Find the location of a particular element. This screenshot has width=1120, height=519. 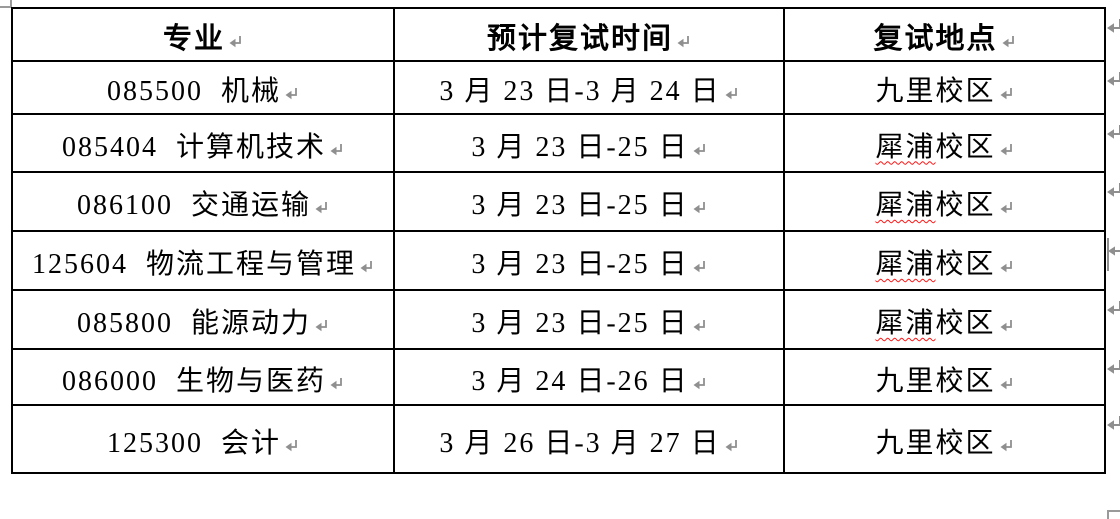

table-row: 085404 计算机技术 3 月 23 日-25 日 犀浦校区 is located at coordinates (558, 143).